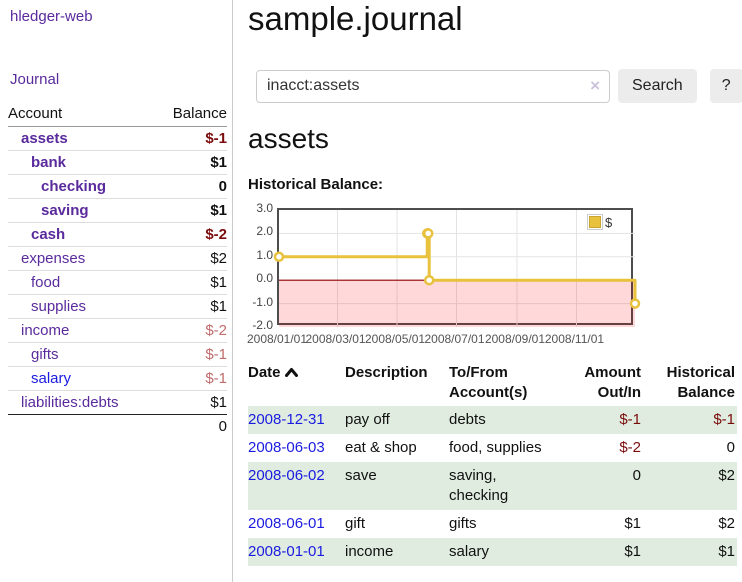 The width and height of the screenshot is (742, 582). What do you see at coordinates (222, 426) in the screenshot?
I see `accounts-total-value: 0` at bounding box center [222, 426].